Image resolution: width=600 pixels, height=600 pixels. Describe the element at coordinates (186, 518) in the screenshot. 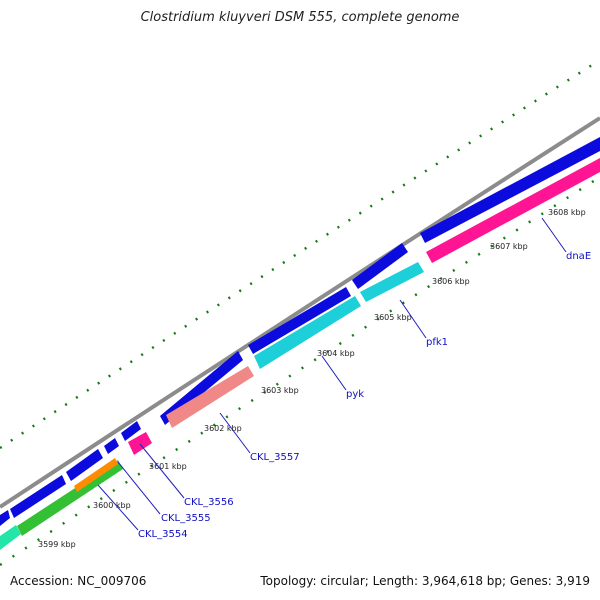

I see `gene-label-ckl-3555: CKL_3555` at that location.